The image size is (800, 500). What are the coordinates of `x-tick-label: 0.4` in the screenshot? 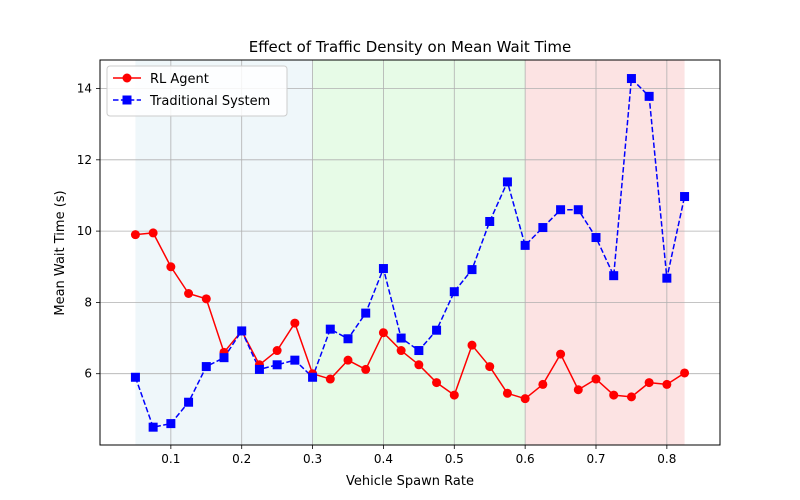 It's located at (383, 459).